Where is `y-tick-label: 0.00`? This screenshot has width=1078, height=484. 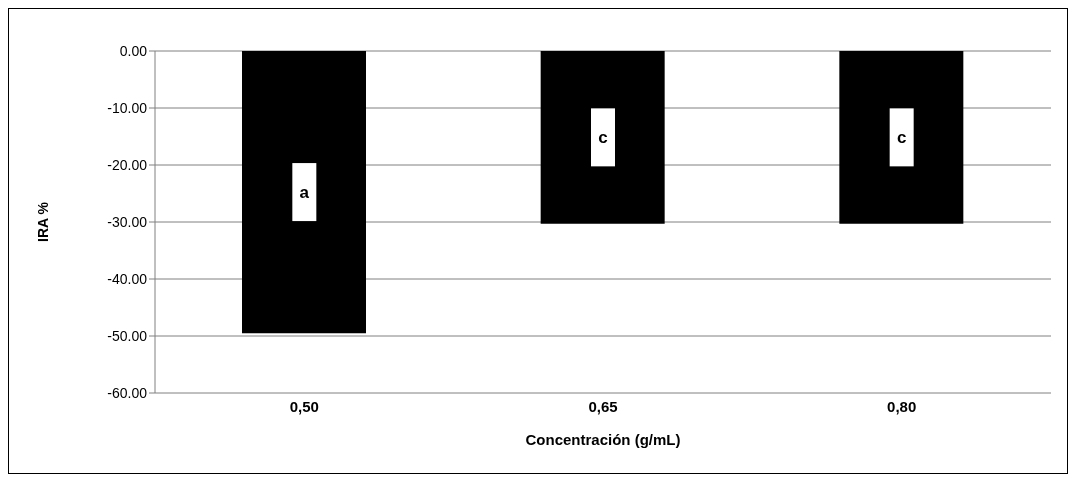 y-tick-label: 0.00 is located at coordinates (133, 50).